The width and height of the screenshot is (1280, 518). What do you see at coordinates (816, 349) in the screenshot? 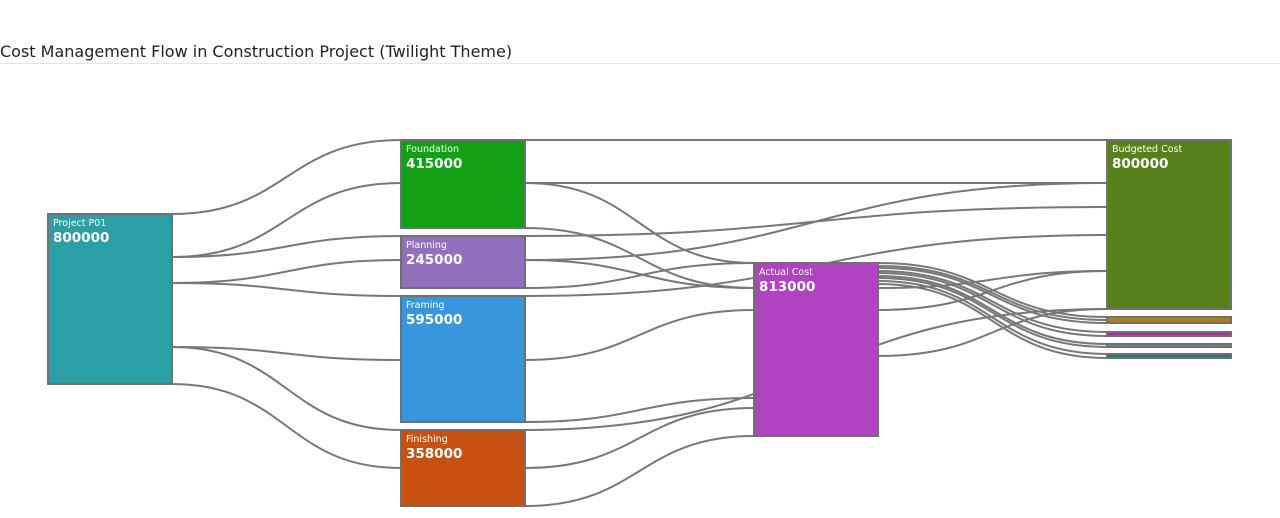
I see `node-rect-actual` at bounding box center [816, 349].